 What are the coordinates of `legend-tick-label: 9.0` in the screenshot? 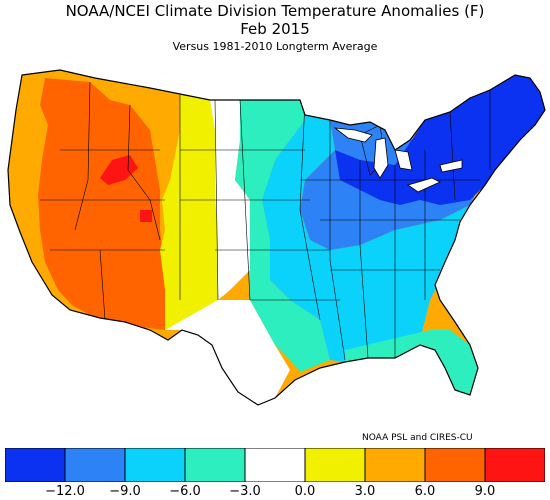 It's located at (485, 491).